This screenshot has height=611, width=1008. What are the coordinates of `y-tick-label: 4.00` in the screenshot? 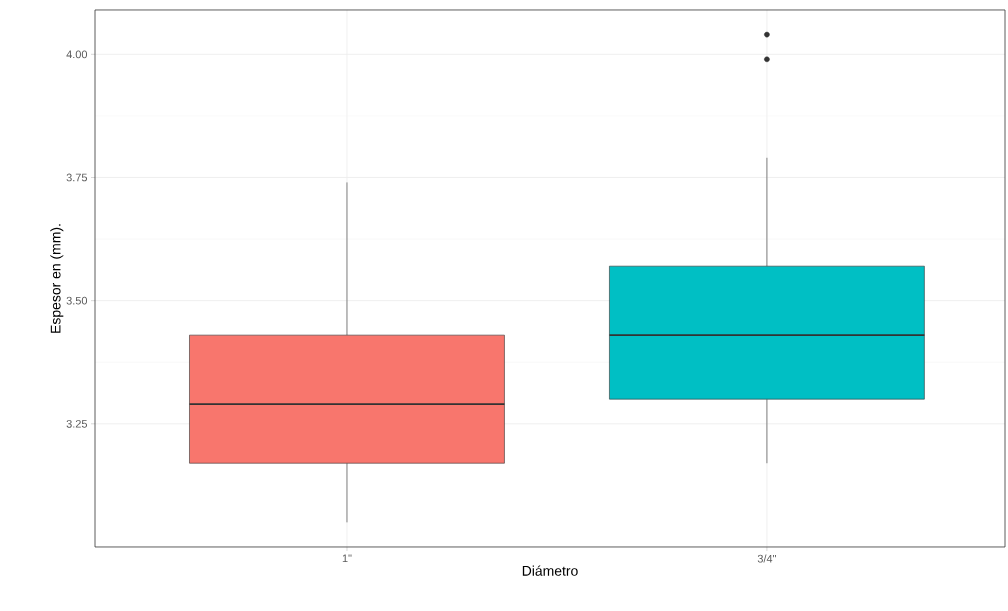 It's located at (77, 54).